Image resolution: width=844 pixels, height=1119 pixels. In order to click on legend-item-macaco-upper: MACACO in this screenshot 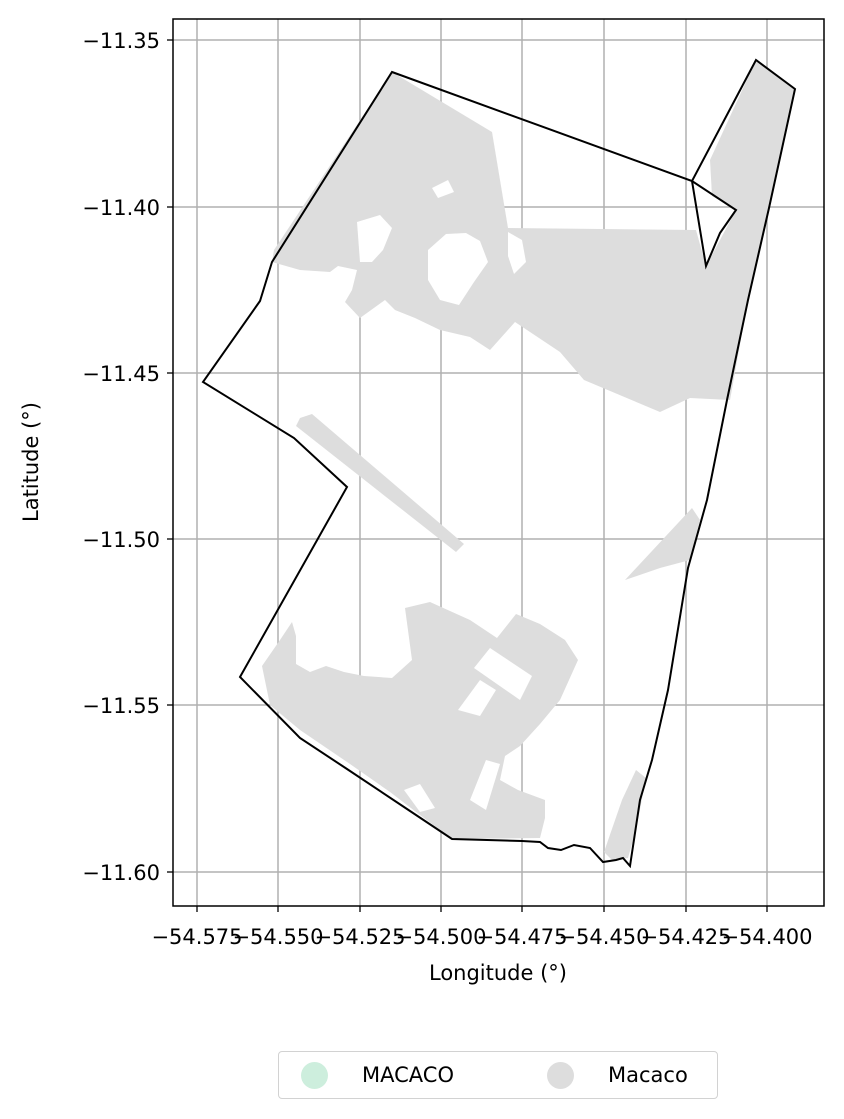, I will do `click(377, 1075)`.